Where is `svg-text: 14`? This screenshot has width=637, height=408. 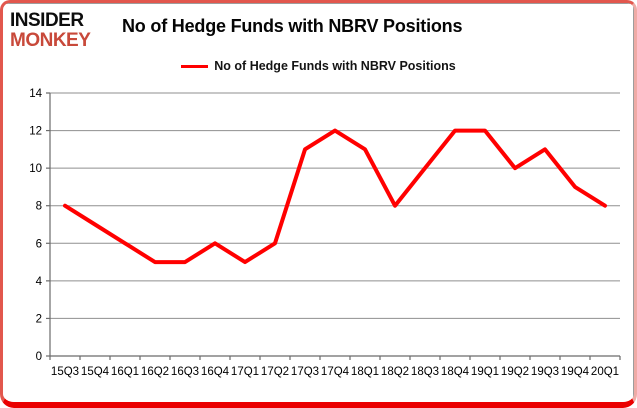
svg-text: 14 is located at coordinates (35, 94).